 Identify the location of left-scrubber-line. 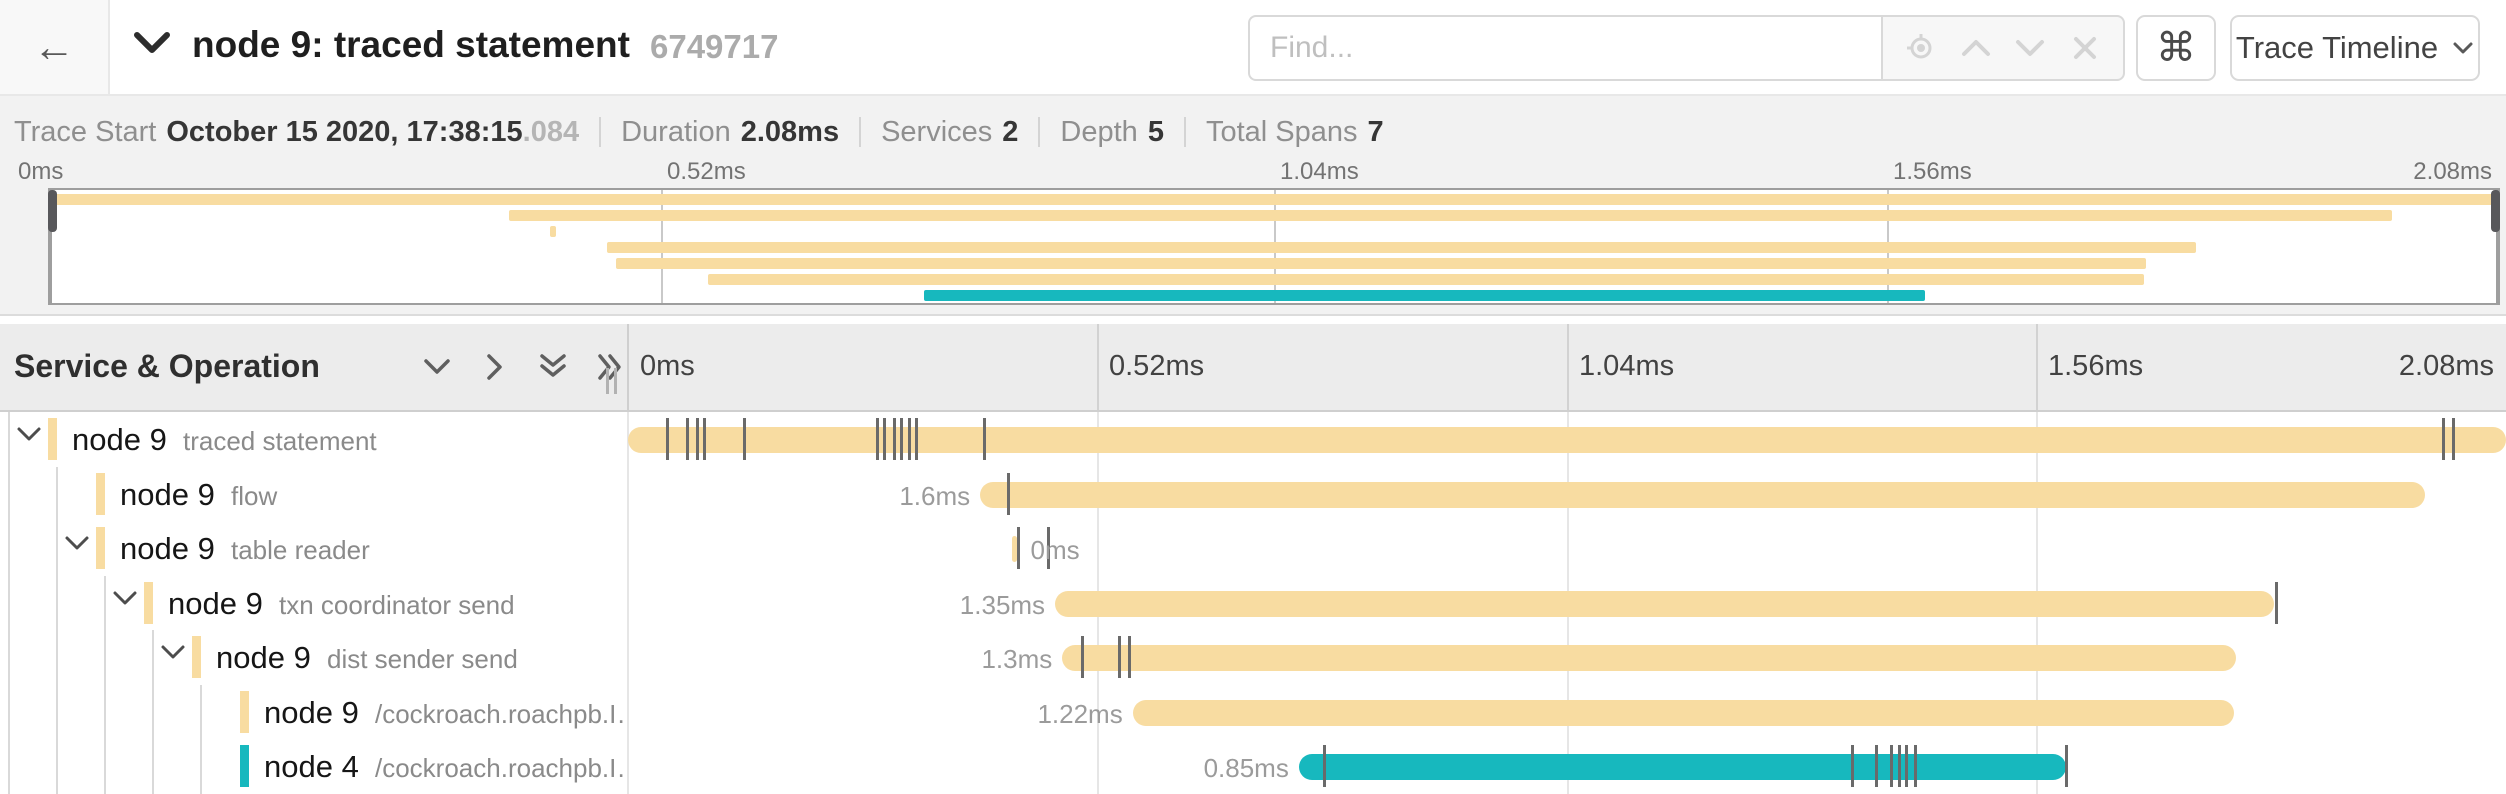
(51, 246).